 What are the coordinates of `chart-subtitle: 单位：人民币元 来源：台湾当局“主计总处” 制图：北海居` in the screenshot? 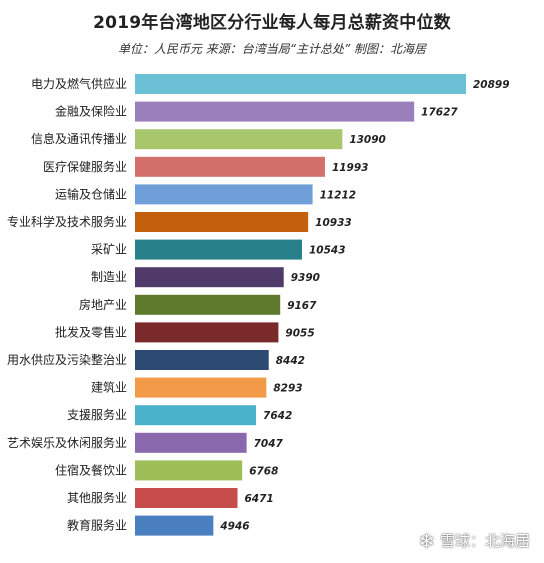 It's located at (272, 49).